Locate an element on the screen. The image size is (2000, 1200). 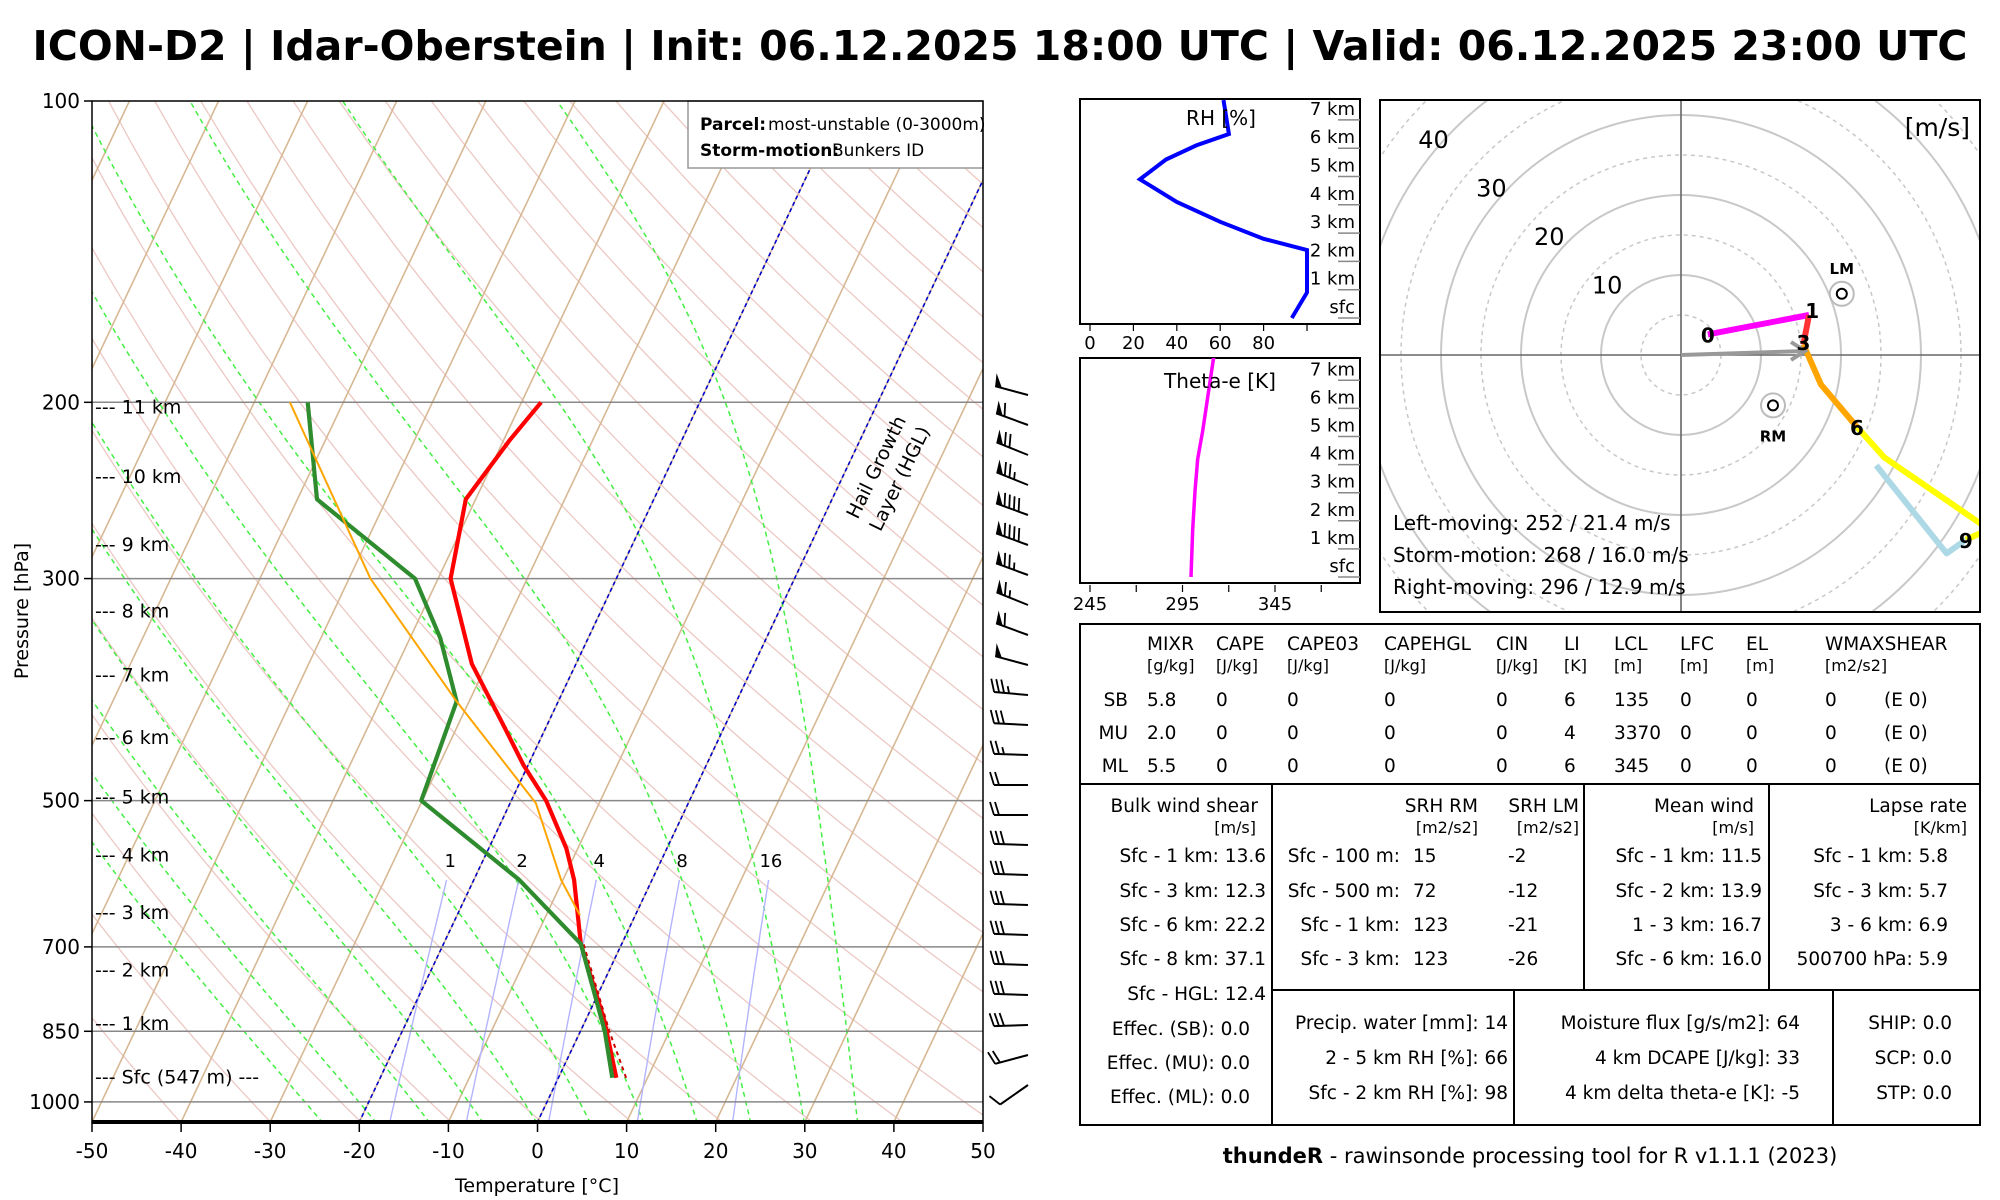
bulk-shear-unit: [m/s] is located at coordinates (1235, 827).